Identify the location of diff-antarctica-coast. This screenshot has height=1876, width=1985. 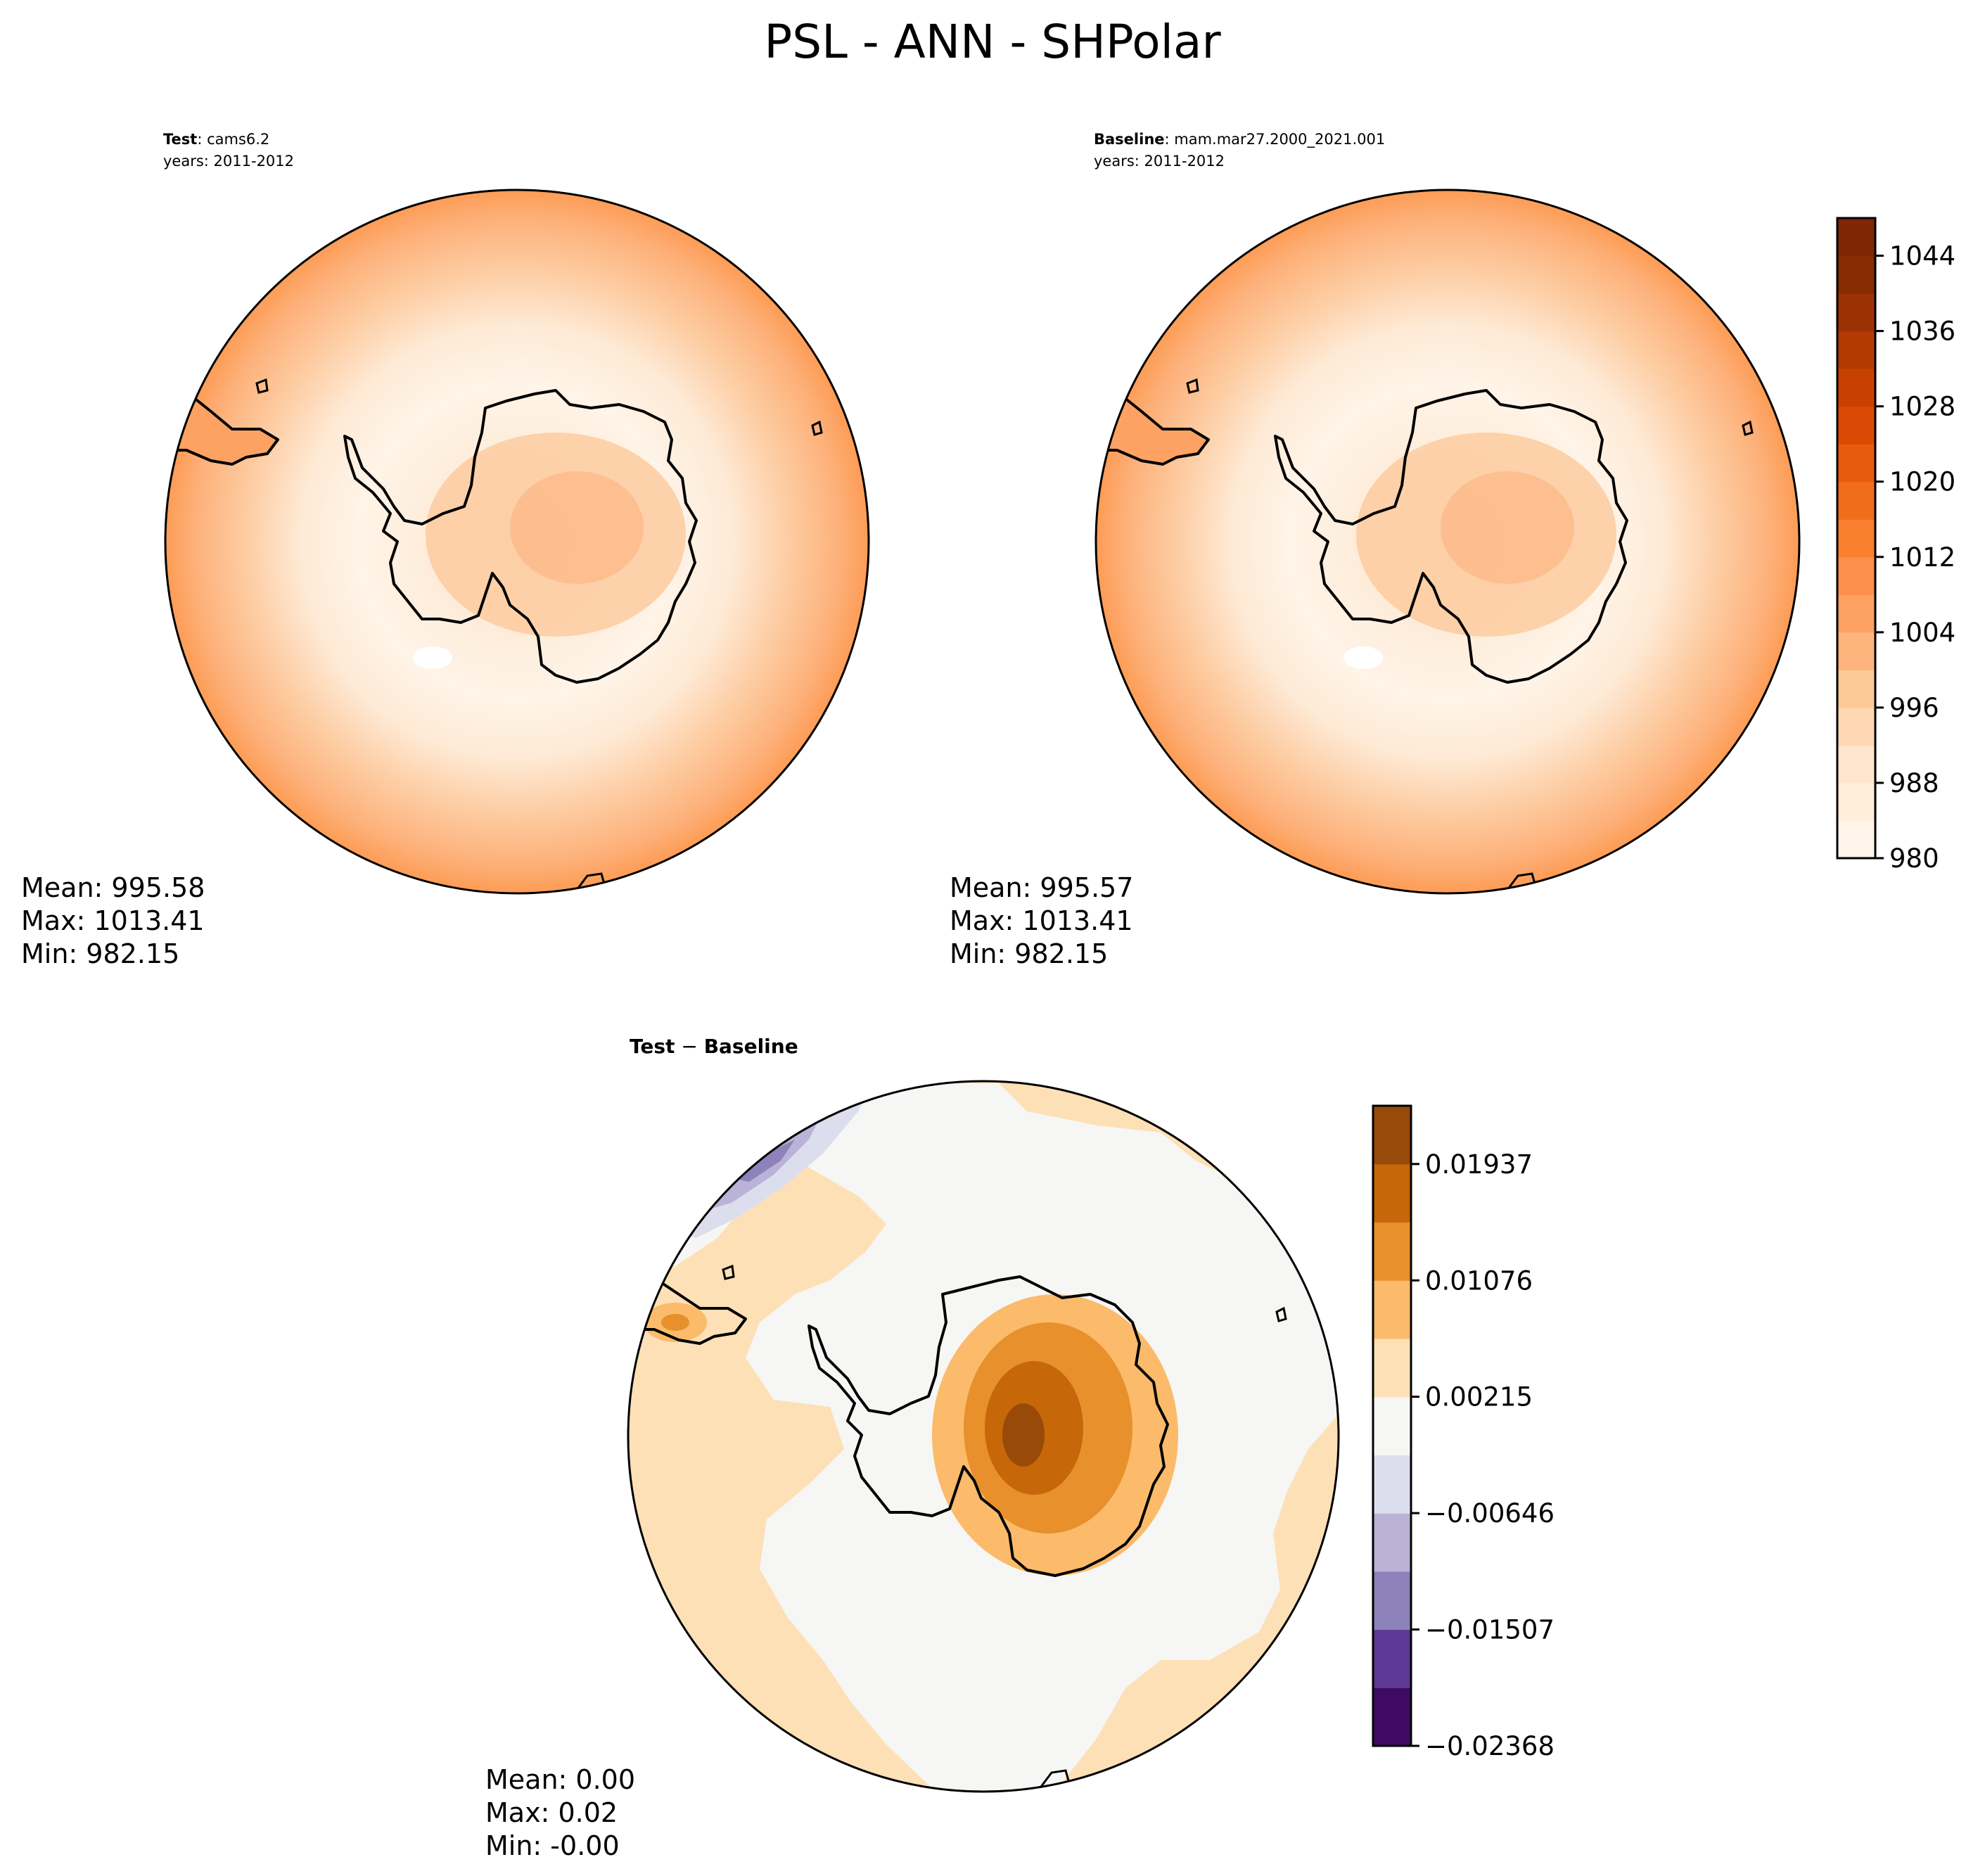
(989, 1426).